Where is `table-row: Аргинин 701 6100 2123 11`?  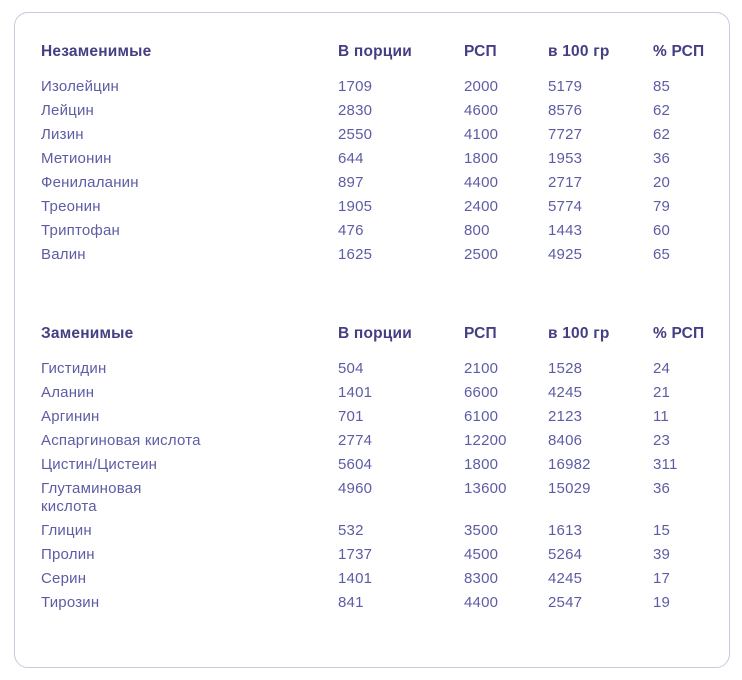
table-row: Аргинин 701 6100 2123 11 is located at coordinates (373, 417).